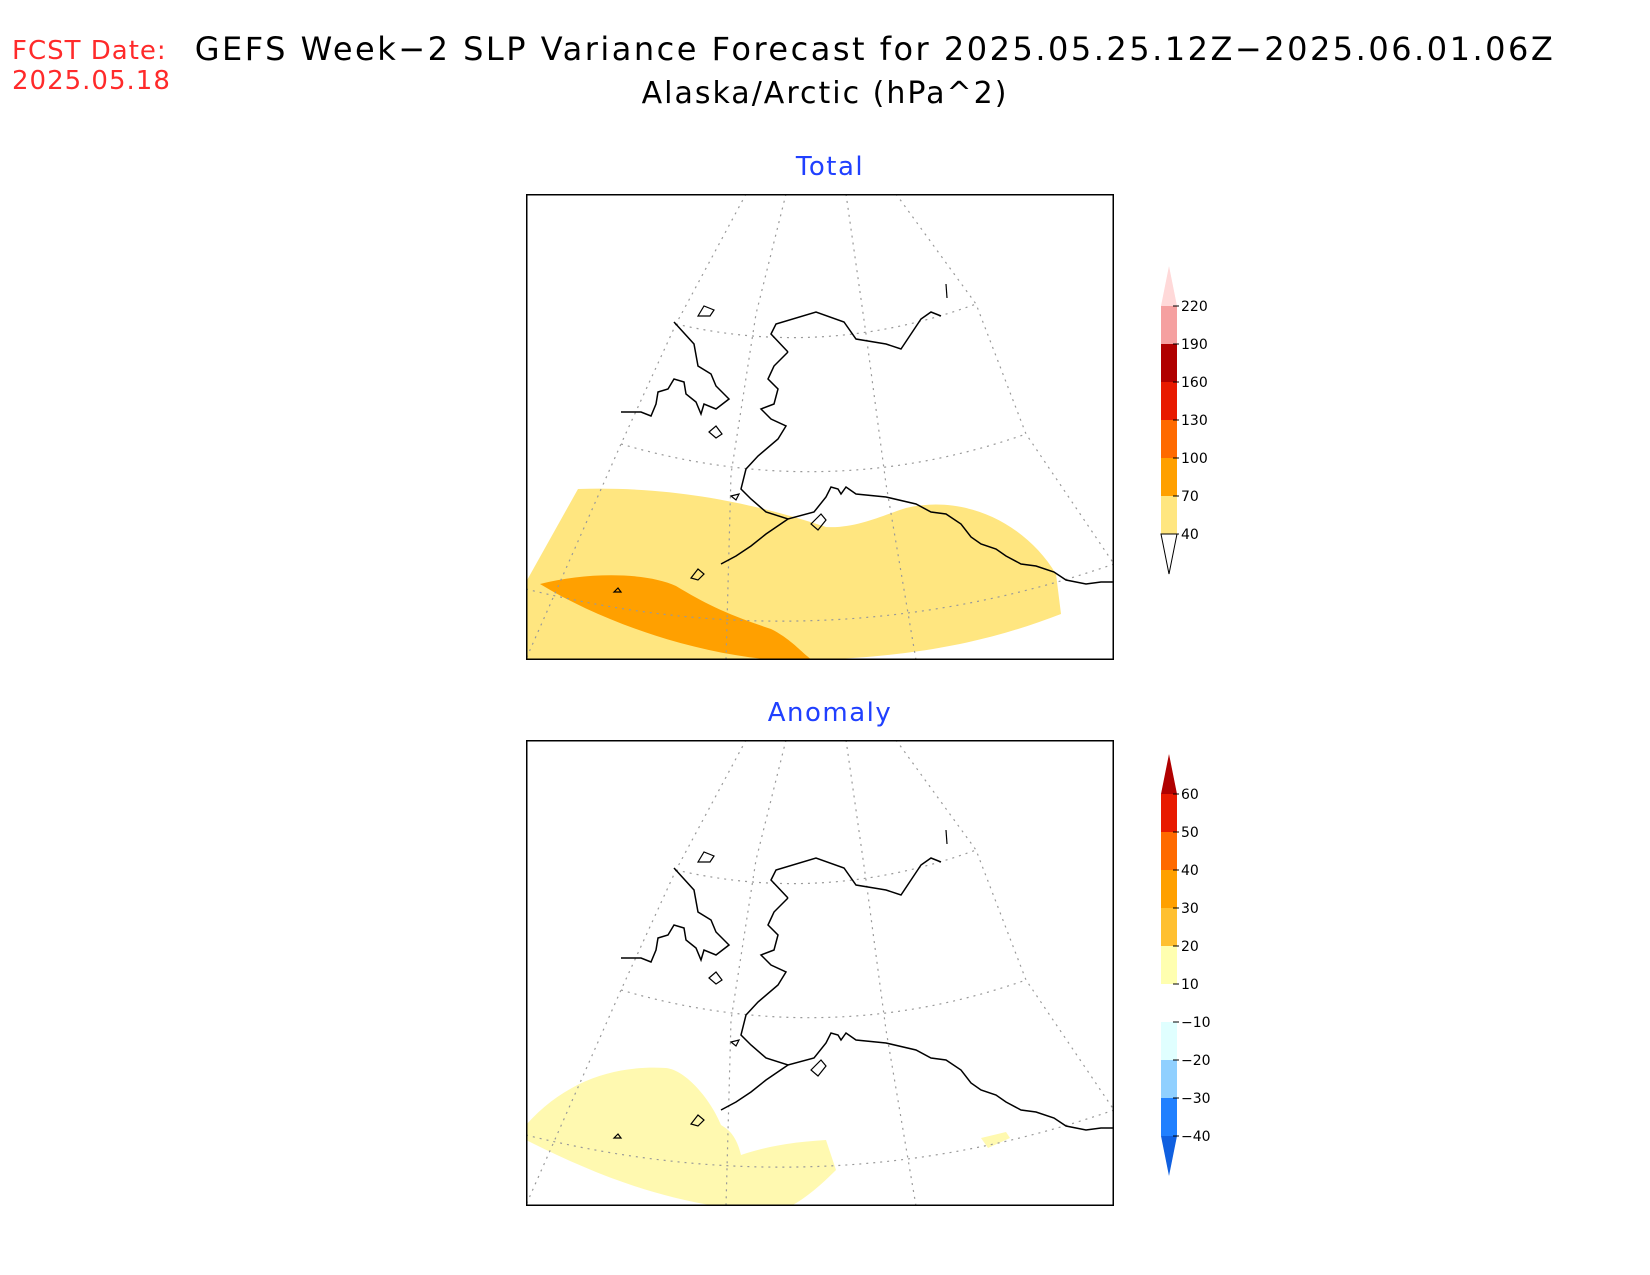 This screenshot has height=1275, width=1650. I want to click on total-map-frame, so click(820, 427).